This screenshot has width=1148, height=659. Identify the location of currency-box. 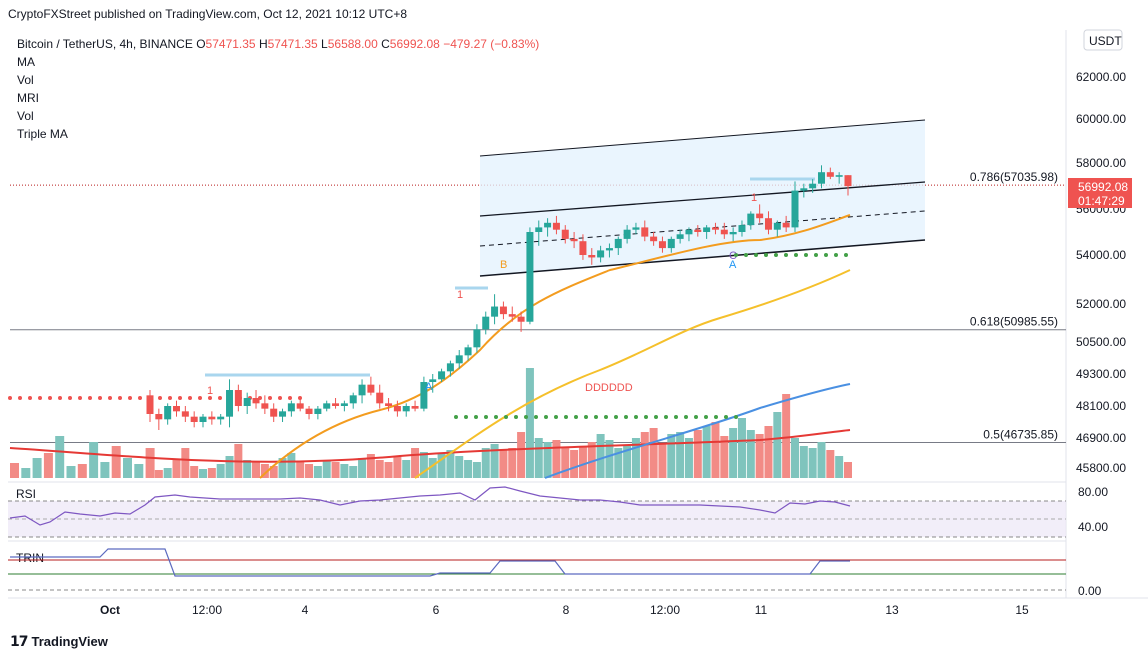
(1103, 40).